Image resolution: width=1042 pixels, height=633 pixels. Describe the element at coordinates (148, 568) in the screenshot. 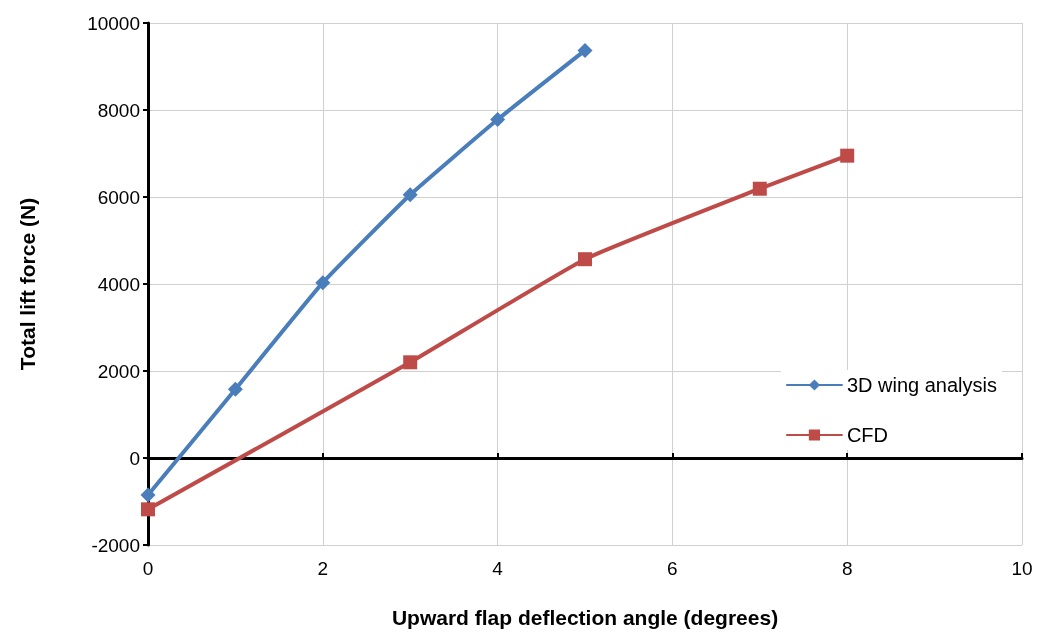

I see `x-tick-label: 0` at that location.